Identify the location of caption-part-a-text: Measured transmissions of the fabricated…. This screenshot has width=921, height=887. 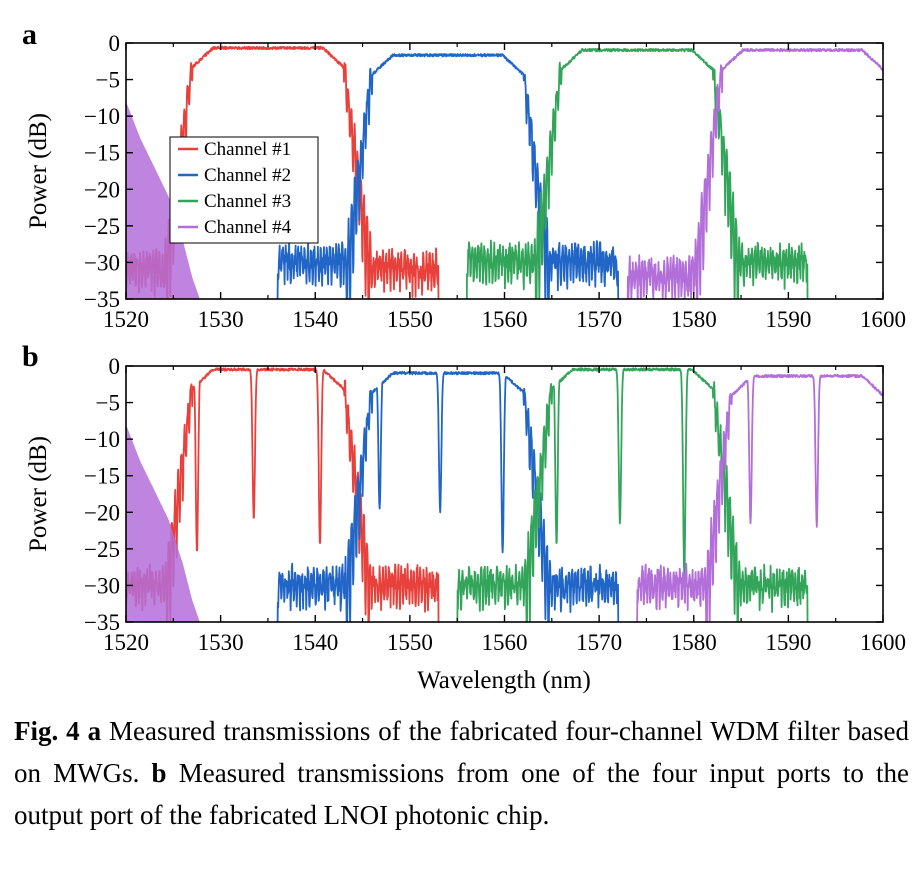
(462, 752).